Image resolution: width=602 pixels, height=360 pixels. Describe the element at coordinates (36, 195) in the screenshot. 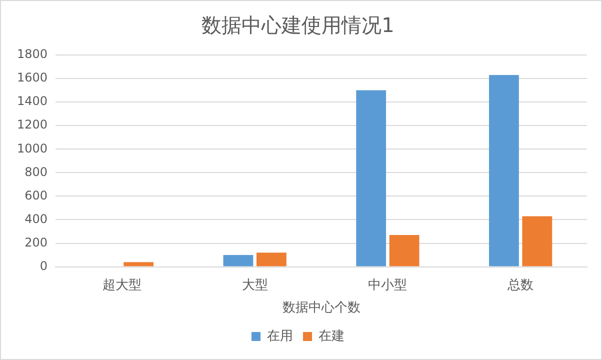

I see `y-tick-label: 600` at that location.